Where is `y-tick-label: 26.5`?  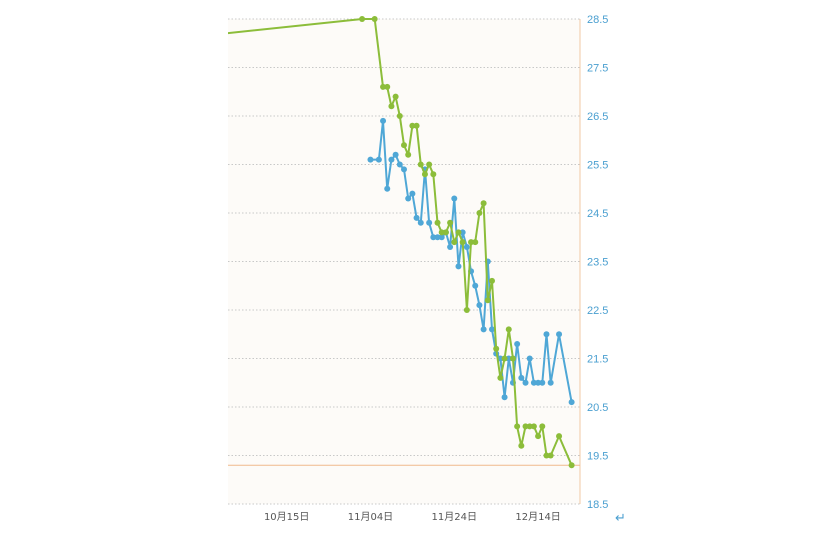
y-tick-label: 26.5 is located at coordinates (597, 117).